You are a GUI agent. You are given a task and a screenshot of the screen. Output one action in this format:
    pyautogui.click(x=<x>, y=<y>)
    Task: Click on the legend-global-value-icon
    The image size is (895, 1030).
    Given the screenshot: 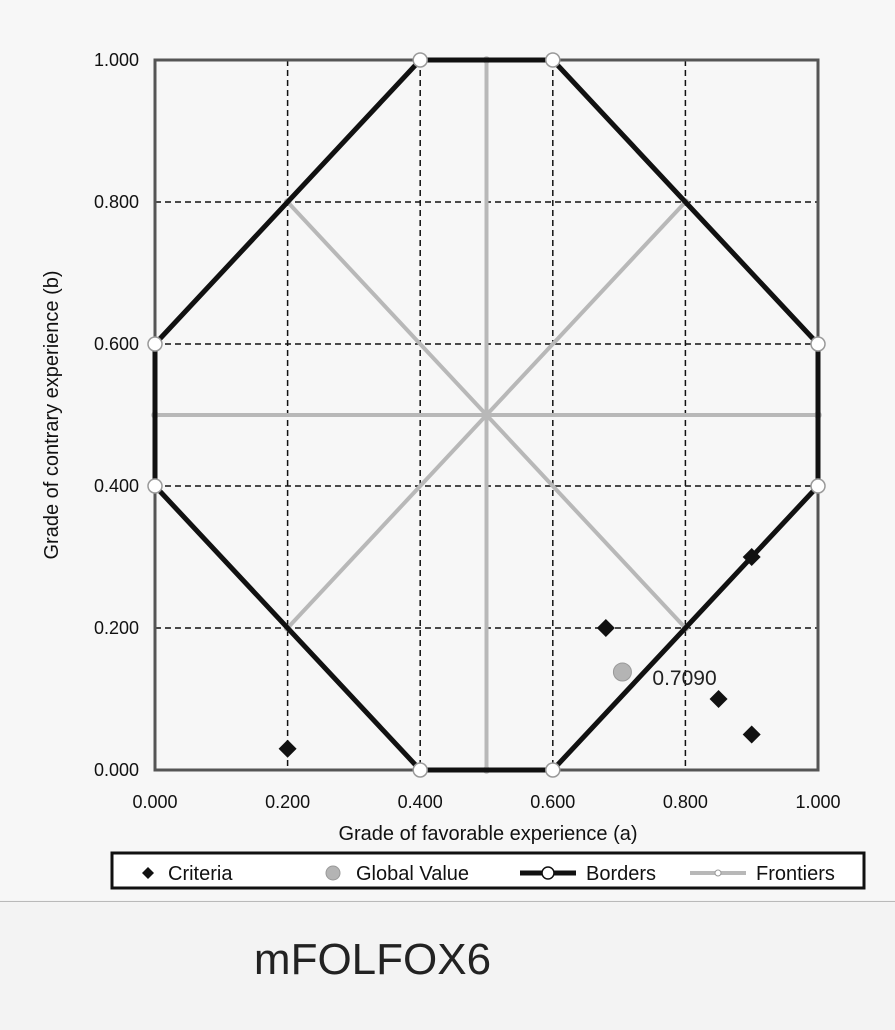 What is the action you would take?
    pyautogui.click(x=333, y=873)
    